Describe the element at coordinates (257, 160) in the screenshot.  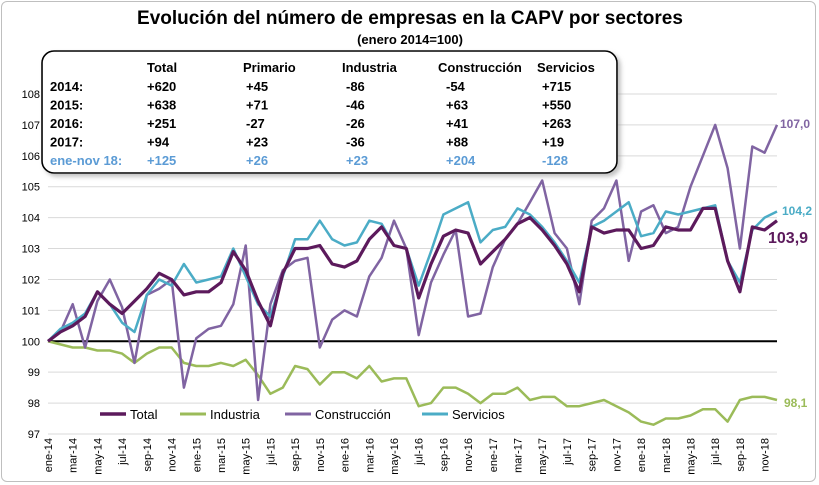
I see `table-cell-4-1: +26` at that location.